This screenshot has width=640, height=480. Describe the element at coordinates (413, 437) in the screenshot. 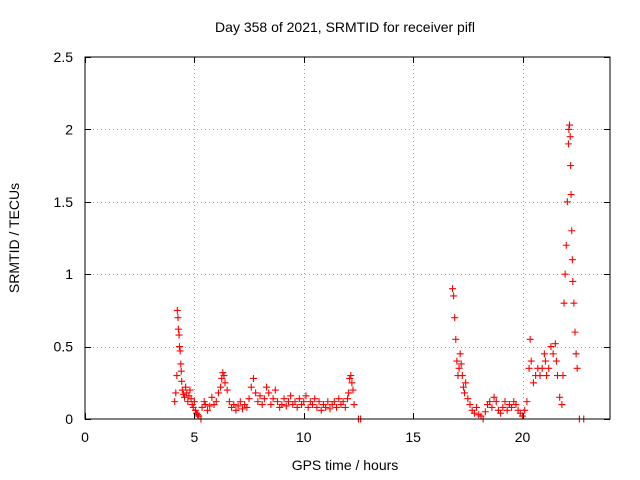

I see `x-tick-label: 15` at that location.